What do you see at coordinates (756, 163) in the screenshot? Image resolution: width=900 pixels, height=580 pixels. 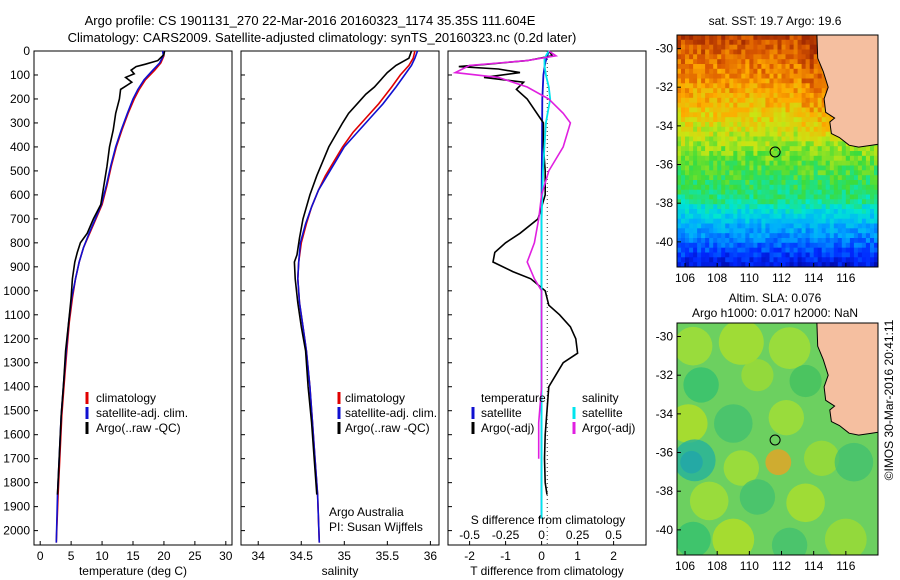 I see `sst-map-axes: 106 108 110 112 114 116-30-32-34-36-38-40` at bounding box center [756, 163].